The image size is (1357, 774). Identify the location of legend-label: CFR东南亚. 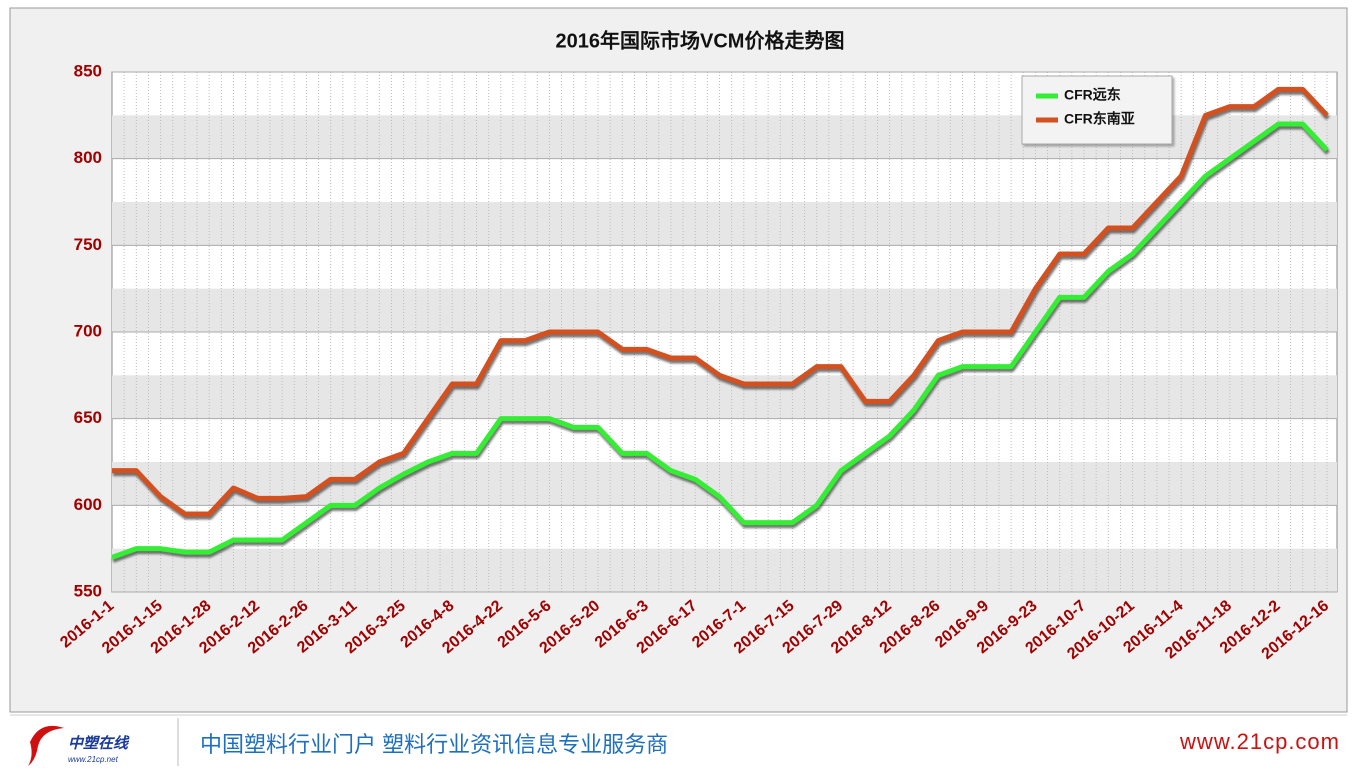
(1099, 119).